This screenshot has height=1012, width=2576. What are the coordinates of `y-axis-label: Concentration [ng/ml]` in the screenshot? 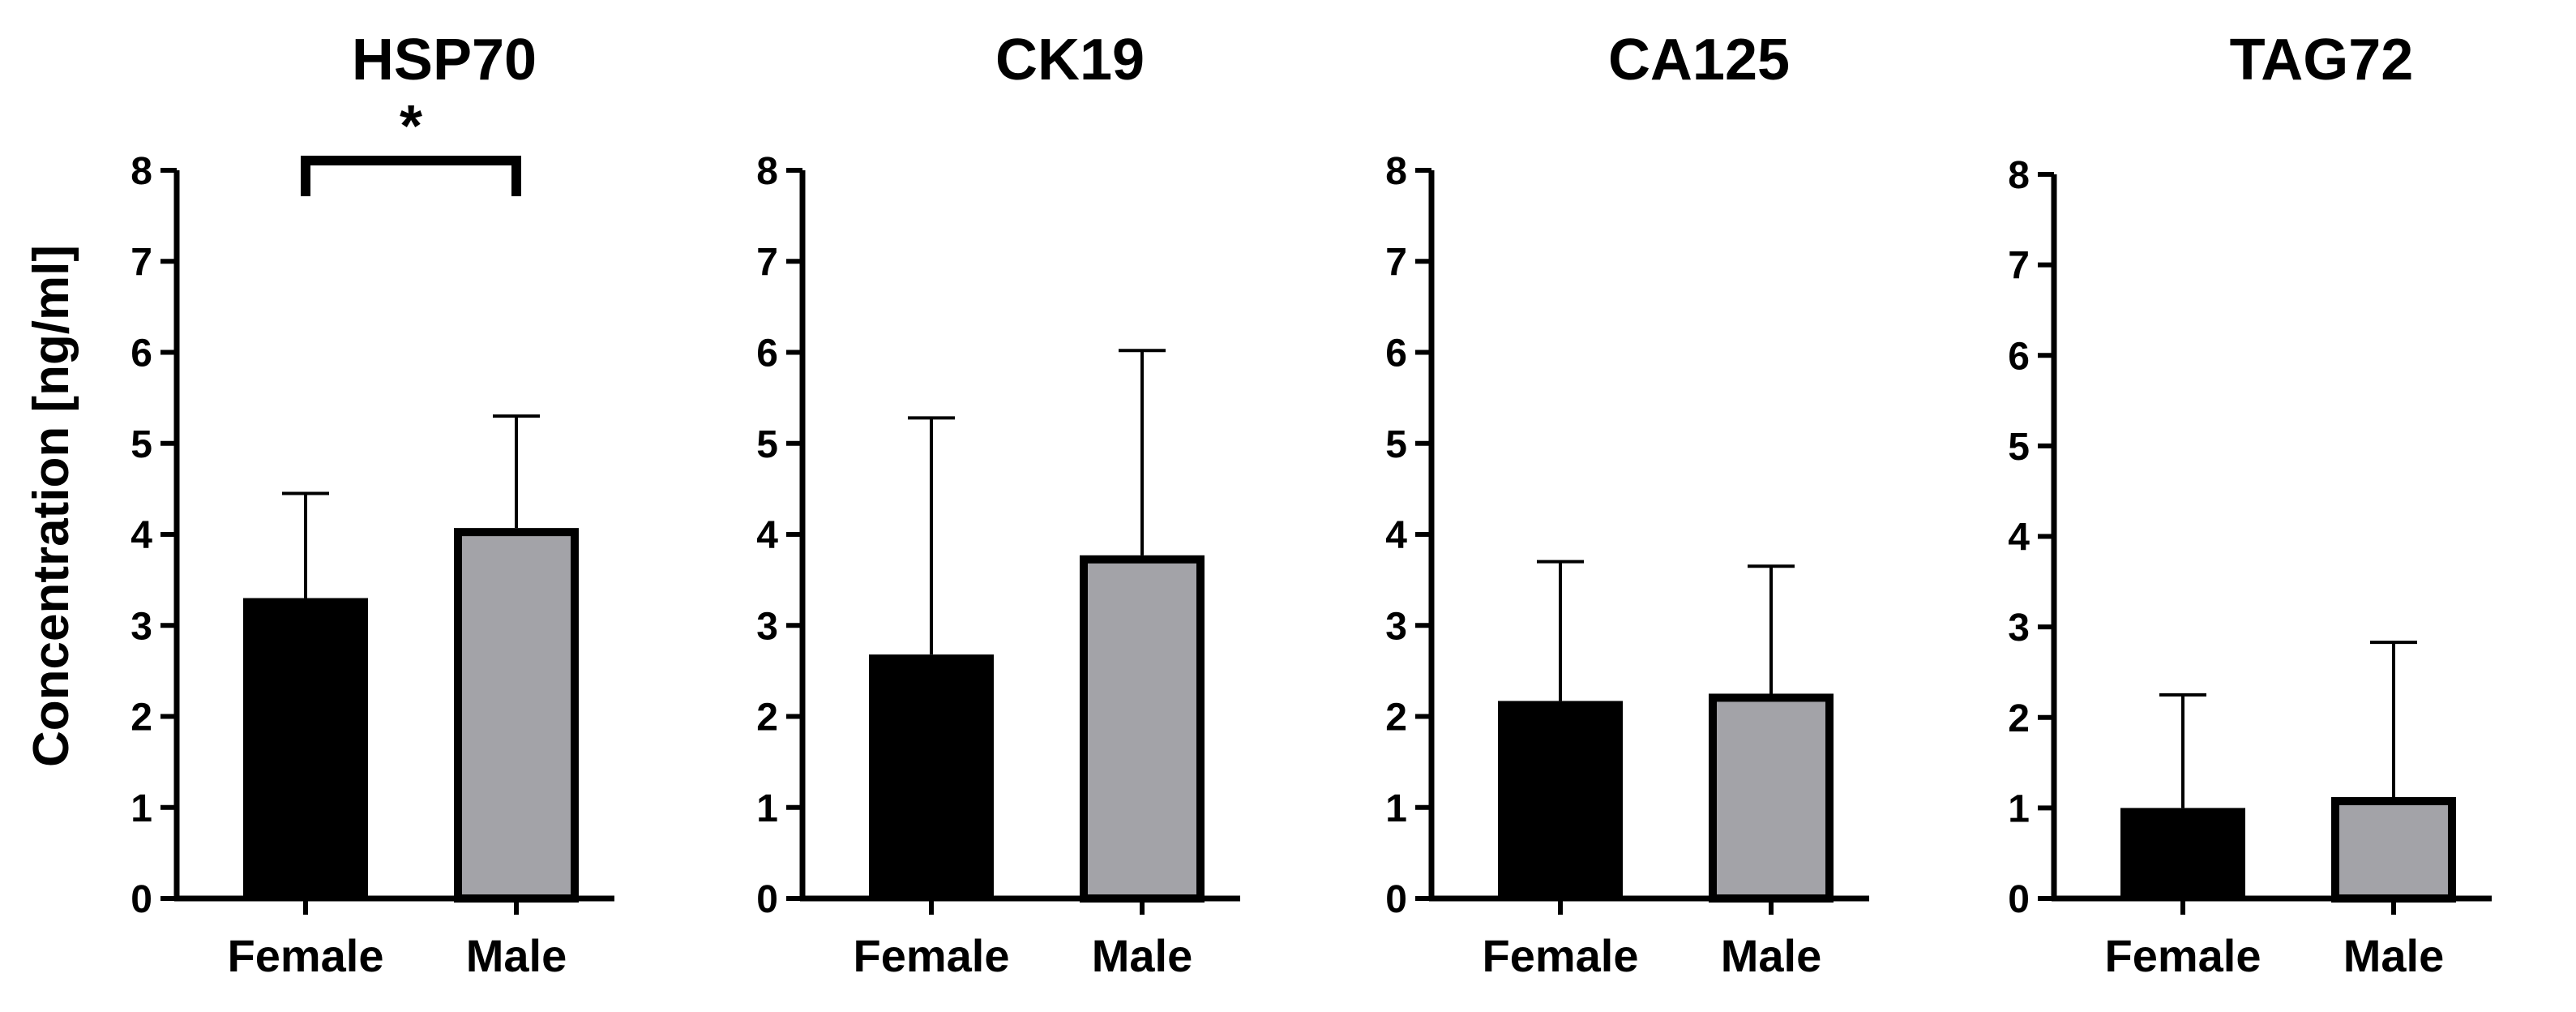 It's located at (51, 506).